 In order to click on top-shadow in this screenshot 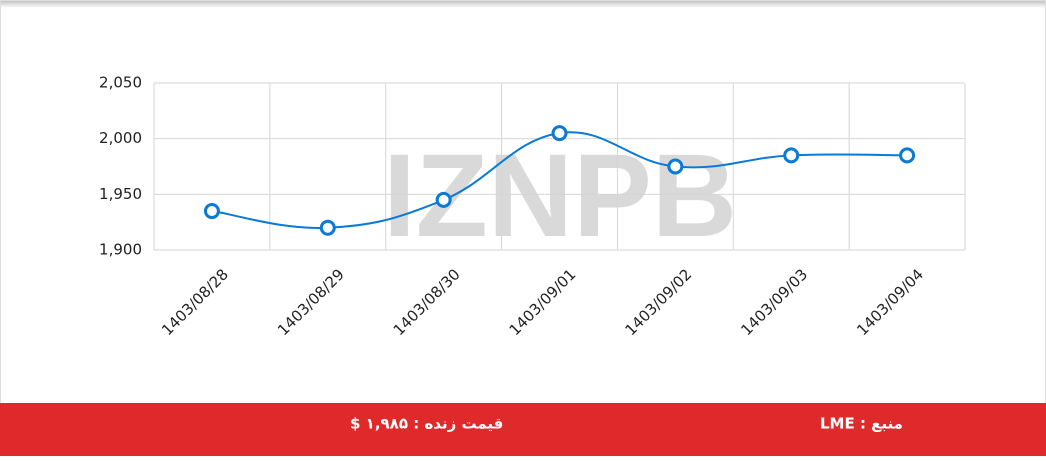, I will do `click(523, 4)`.